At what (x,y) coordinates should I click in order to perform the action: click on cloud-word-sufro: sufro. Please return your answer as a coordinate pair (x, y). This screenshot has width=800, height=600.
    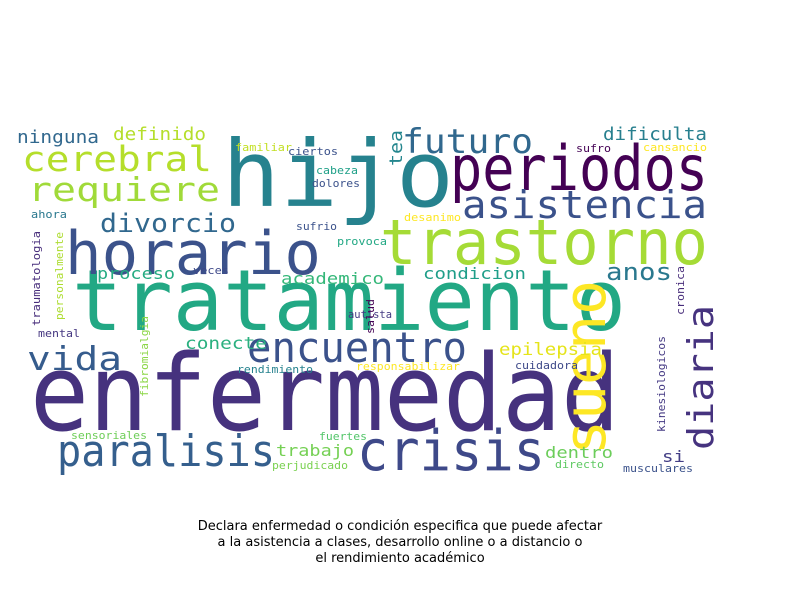
    Looking at the image, I should click on (593, 148).